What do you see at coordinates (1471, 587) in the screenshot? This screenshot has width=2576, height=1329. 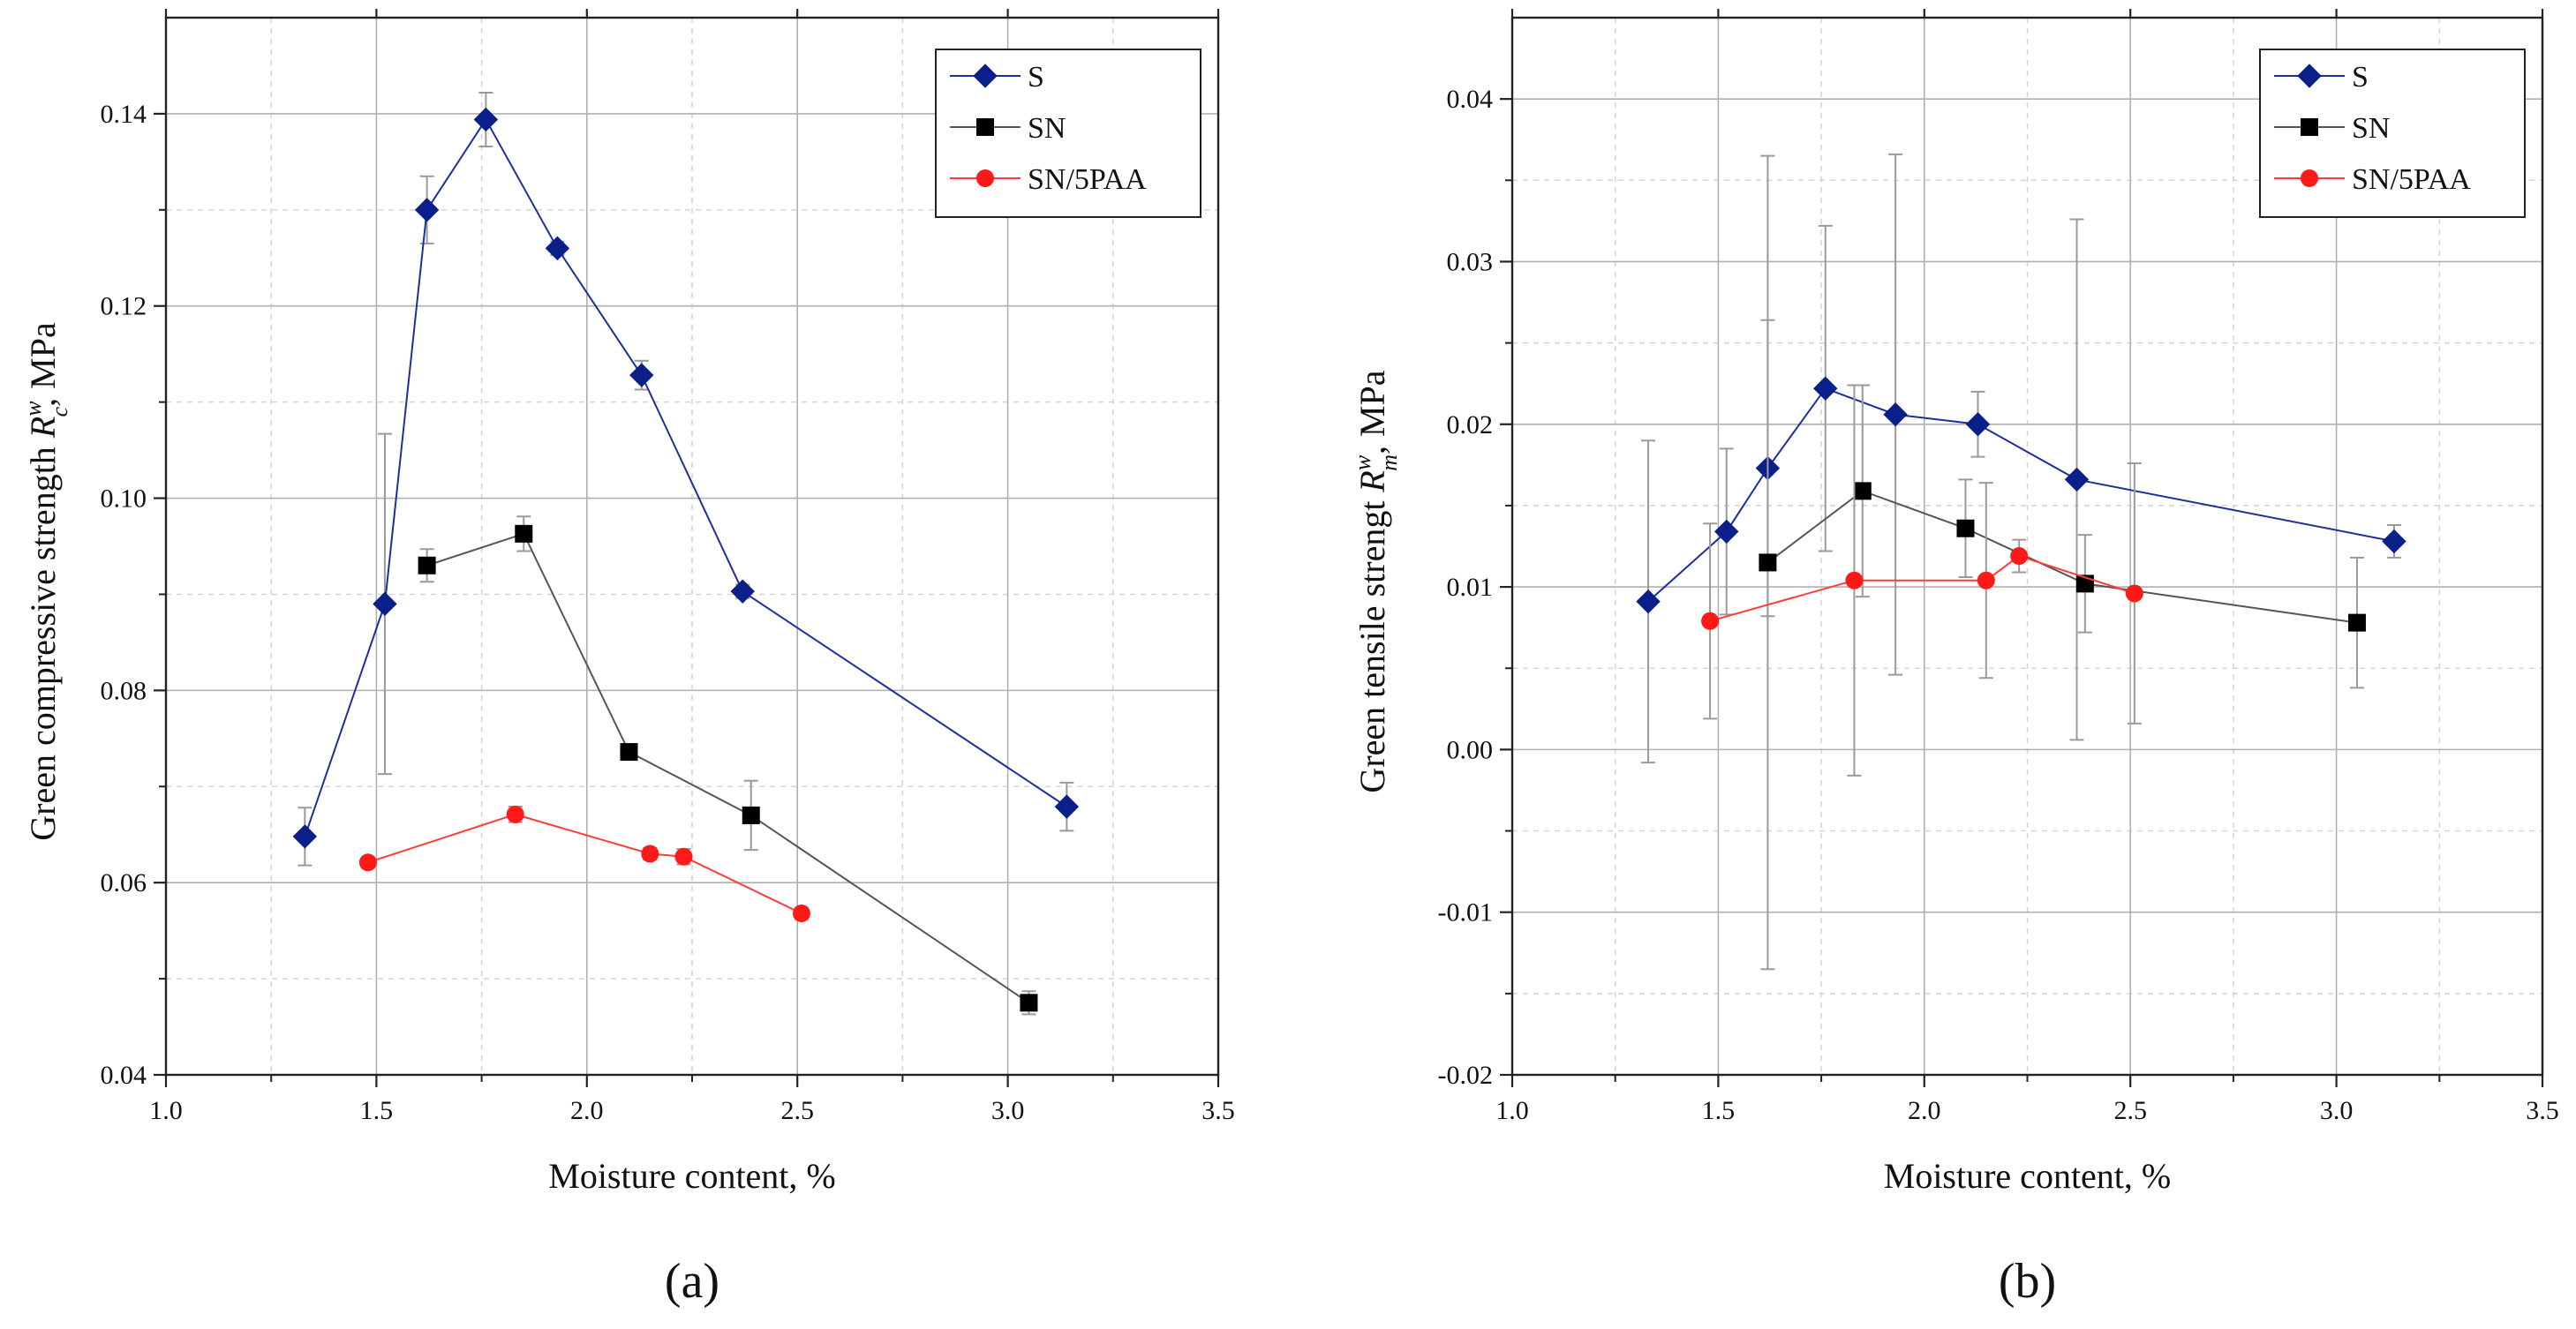 I see `y-tick-label: 0.01` at bounding box center [1471, 587].